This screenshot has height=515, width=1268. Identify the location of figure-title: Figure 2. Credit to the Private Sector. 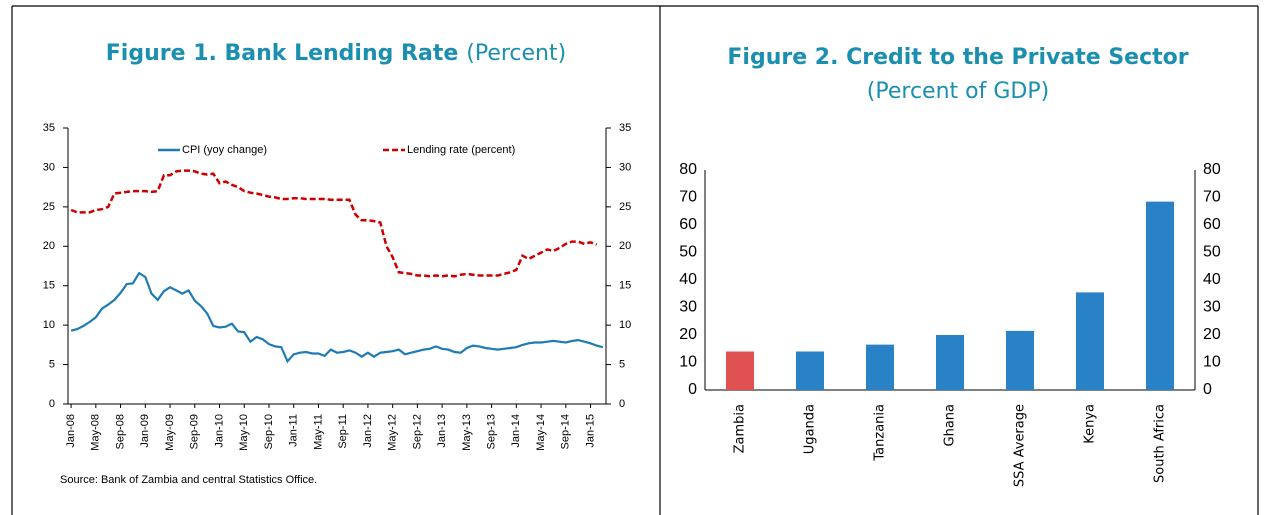
(957, 57).